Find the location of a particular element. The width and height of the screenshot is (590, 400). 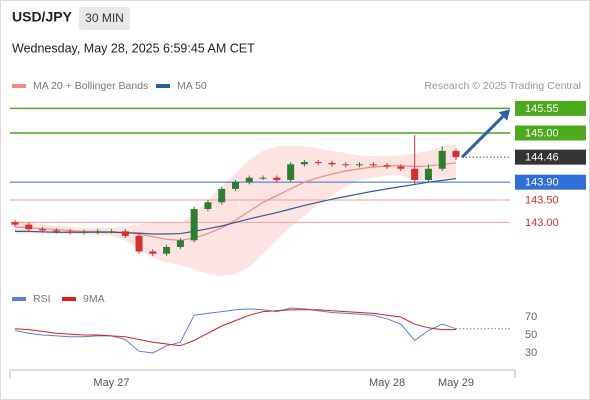

level-label: 144.46 is located at coordinates (542, 158).